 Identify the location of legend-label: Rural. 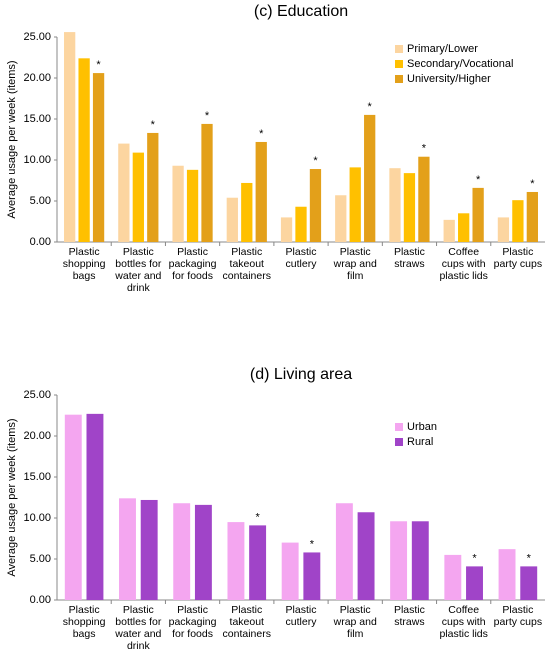
(420, 442).